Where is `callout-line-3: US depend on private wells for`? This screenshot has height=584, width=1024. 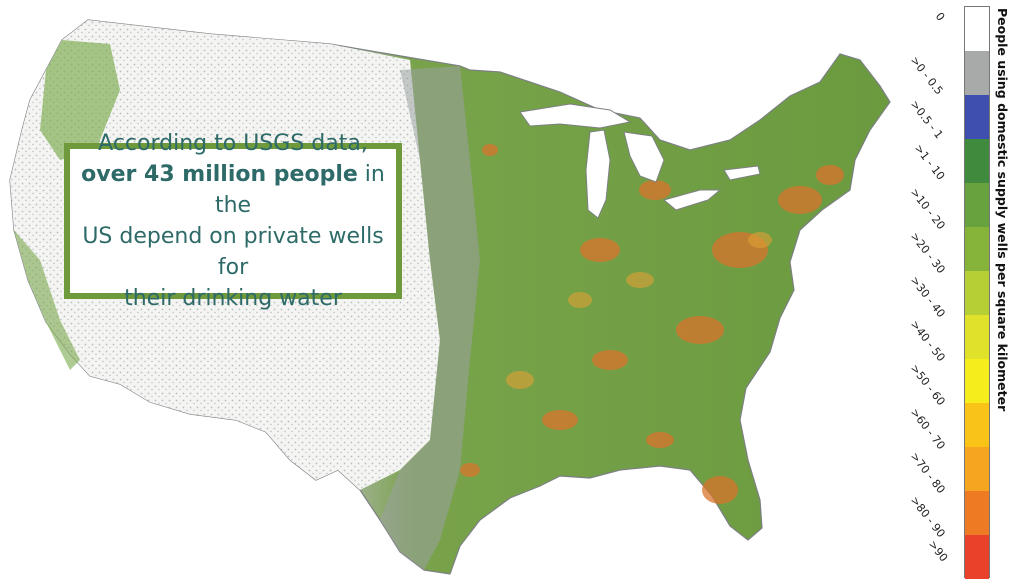
callout-line-3: US depend on private wells for is located at coordinates (233, 252).